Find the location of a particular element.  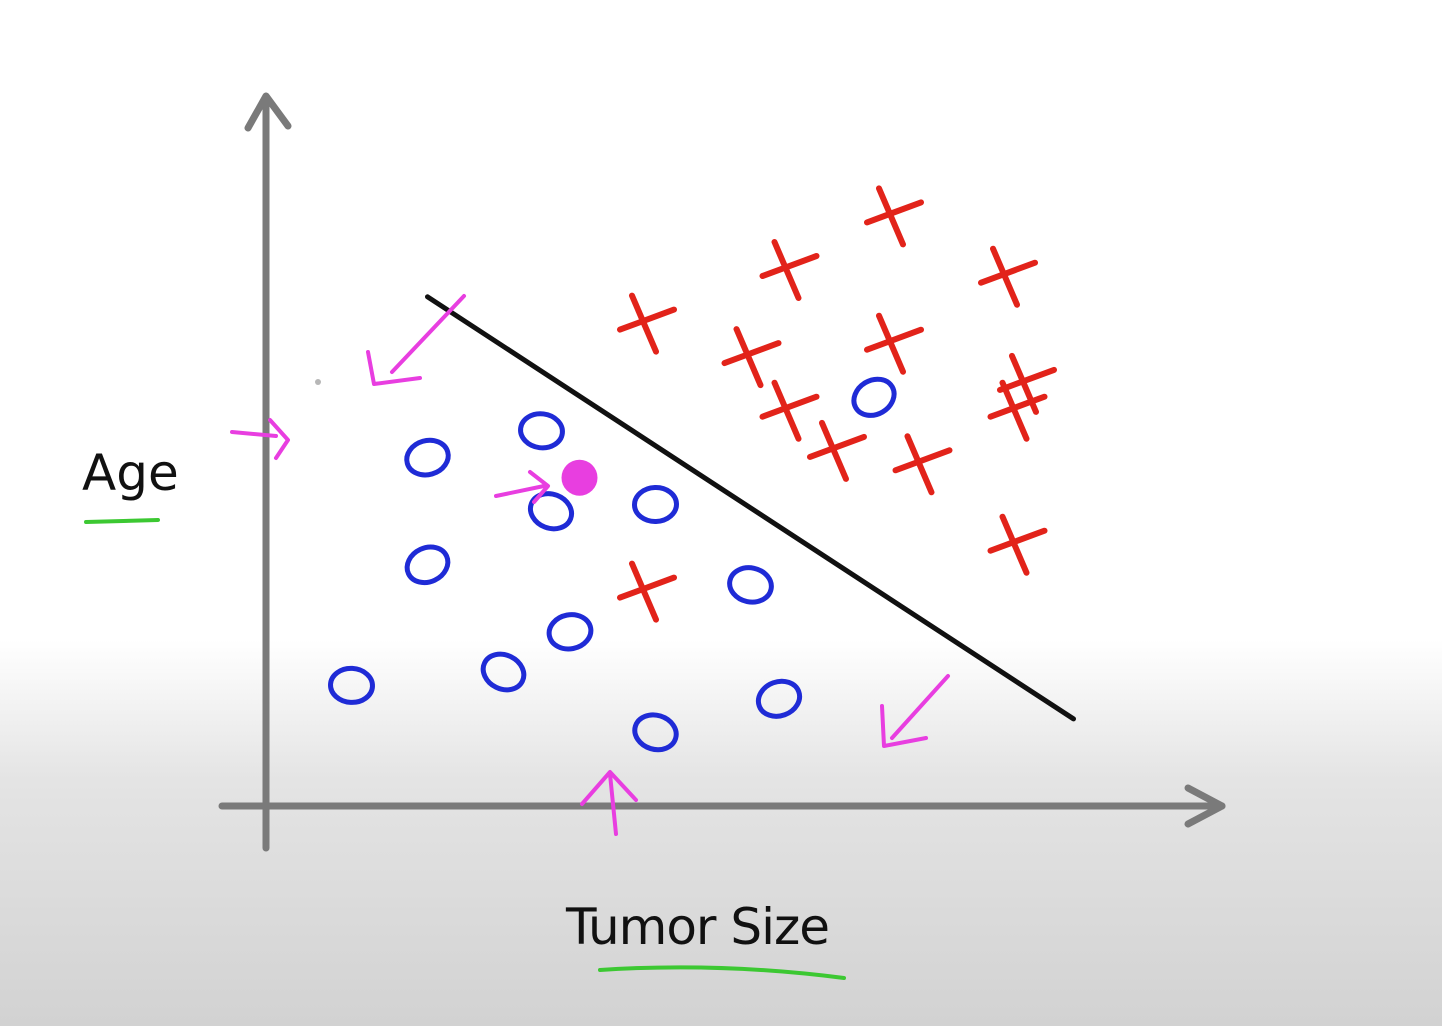

annotation-dot is located at coordinates (318, 382).